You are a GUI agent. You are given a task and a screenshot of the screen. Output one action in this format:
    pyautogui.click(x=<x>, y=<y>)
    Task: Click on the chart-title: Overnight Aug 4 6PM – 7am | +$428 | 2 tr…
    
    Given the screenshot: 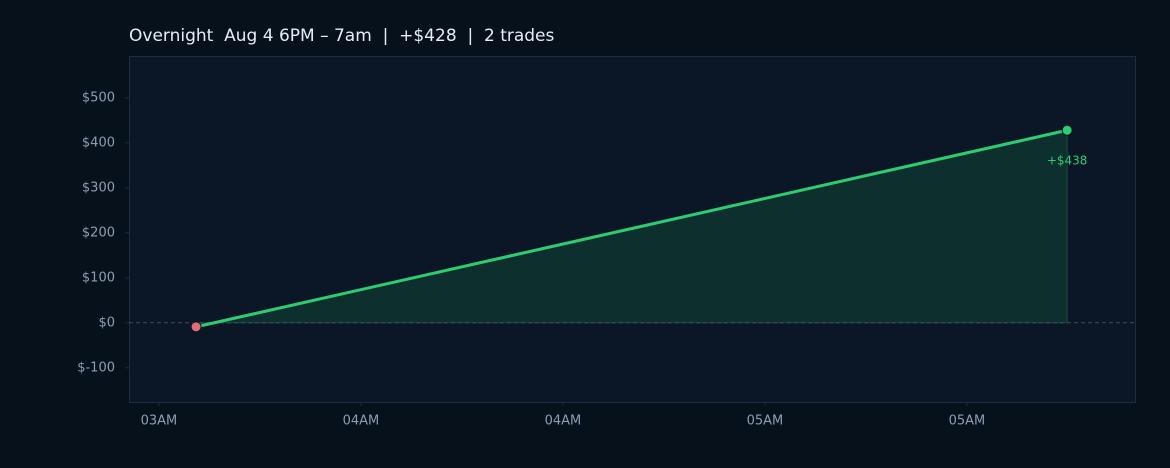 What is the action you would take?
    pyautogui.click(x=342, y=36)
    